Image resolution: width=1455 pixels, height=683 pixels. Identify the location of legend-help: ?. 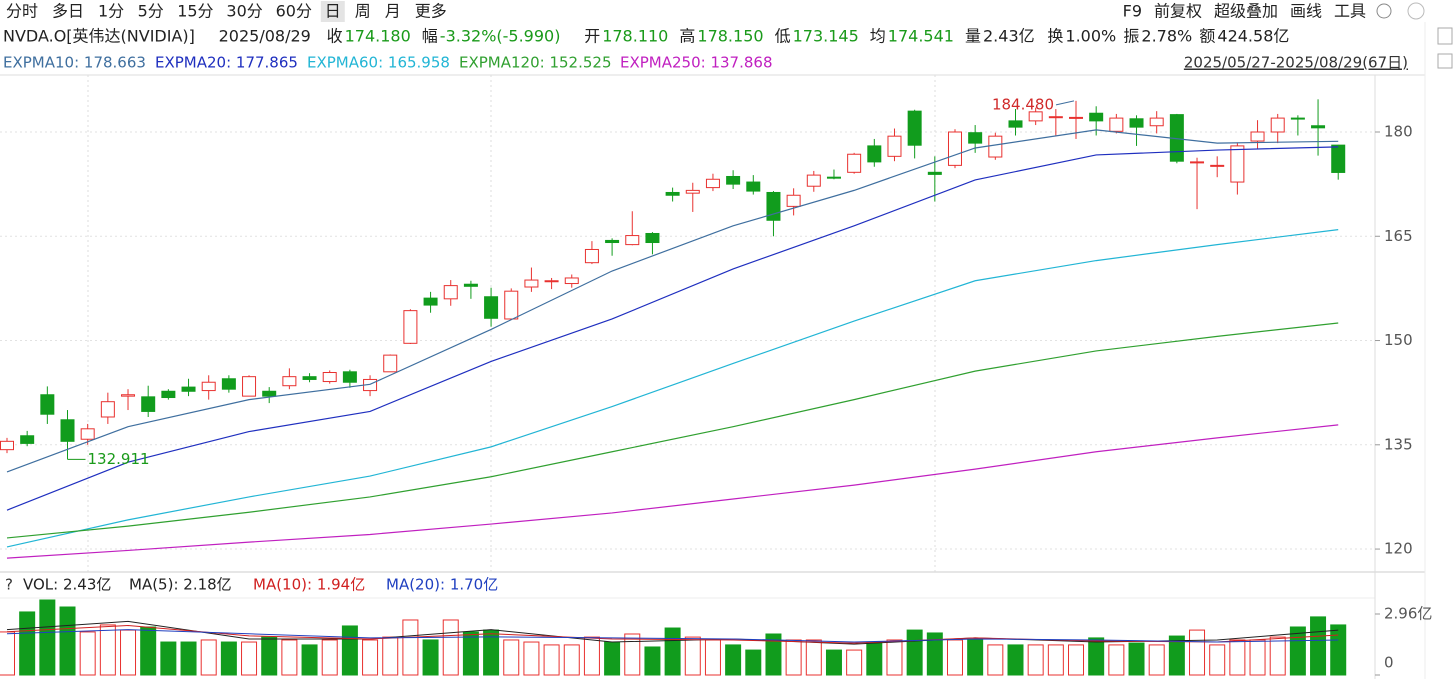
(9, 585).